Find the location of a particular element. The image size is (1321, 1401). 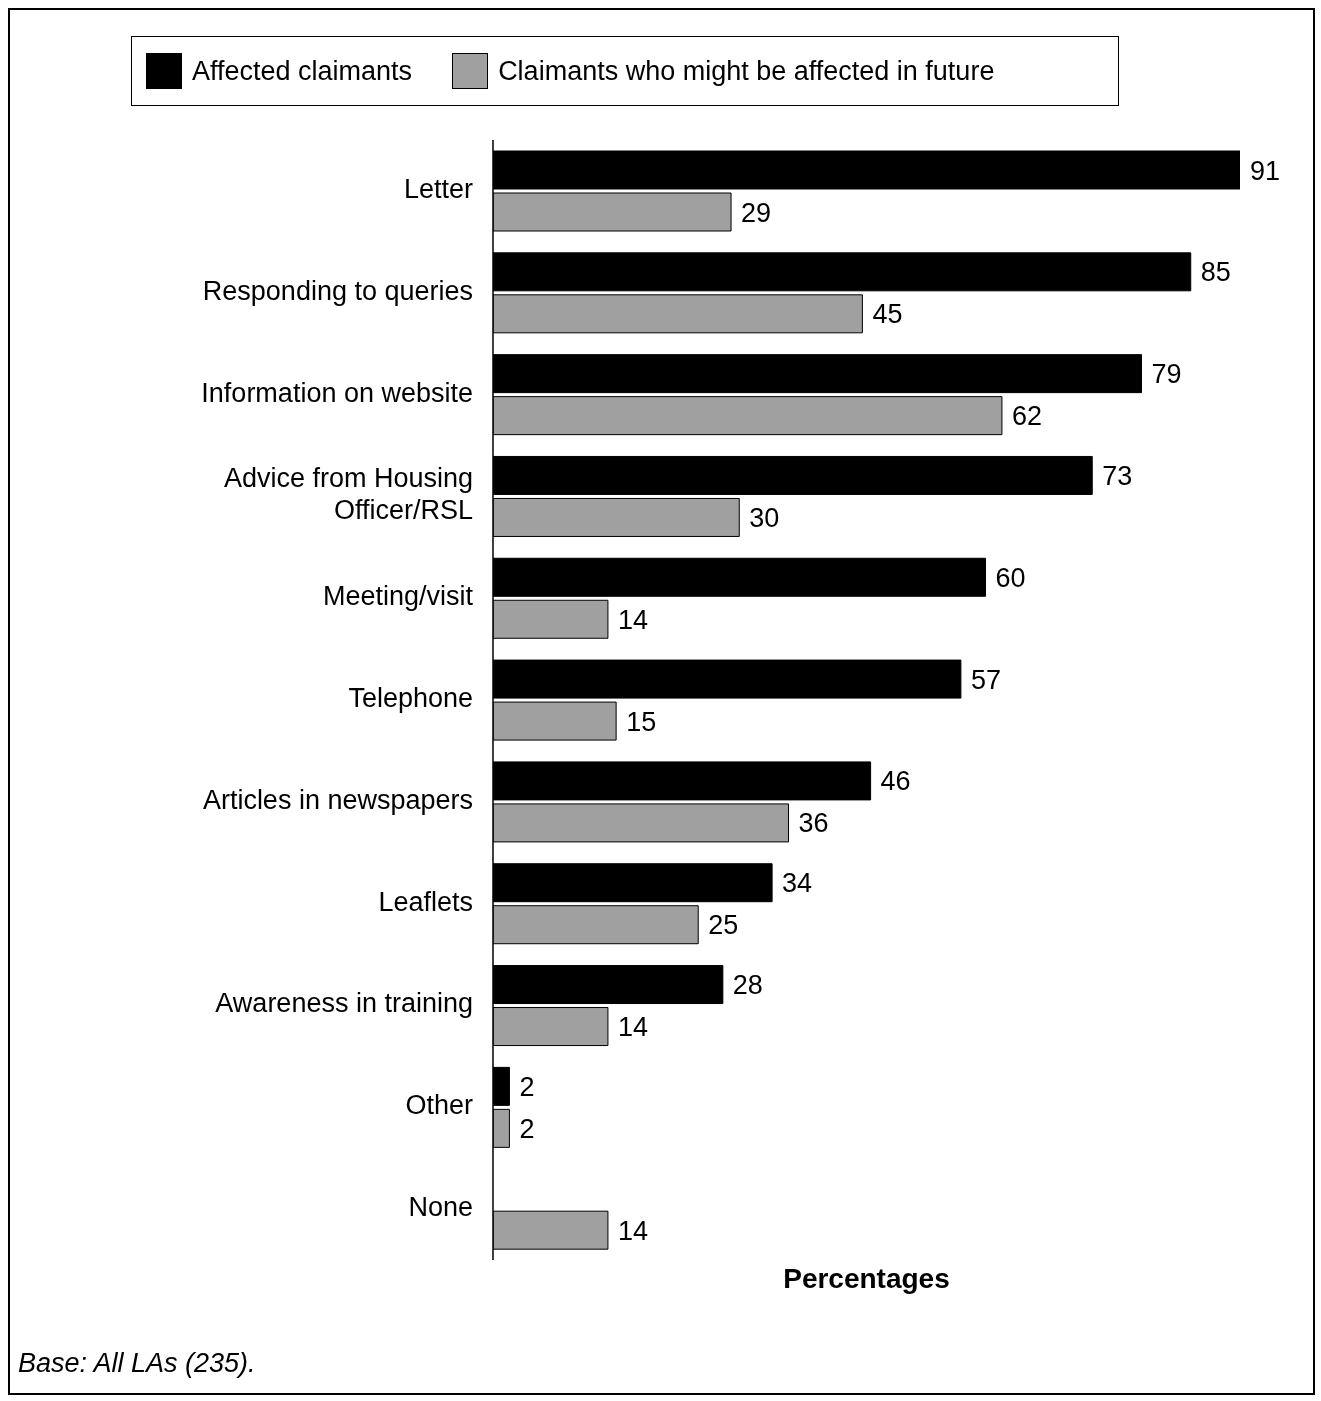

data-label: 34 is located at coordinates (797, 883).